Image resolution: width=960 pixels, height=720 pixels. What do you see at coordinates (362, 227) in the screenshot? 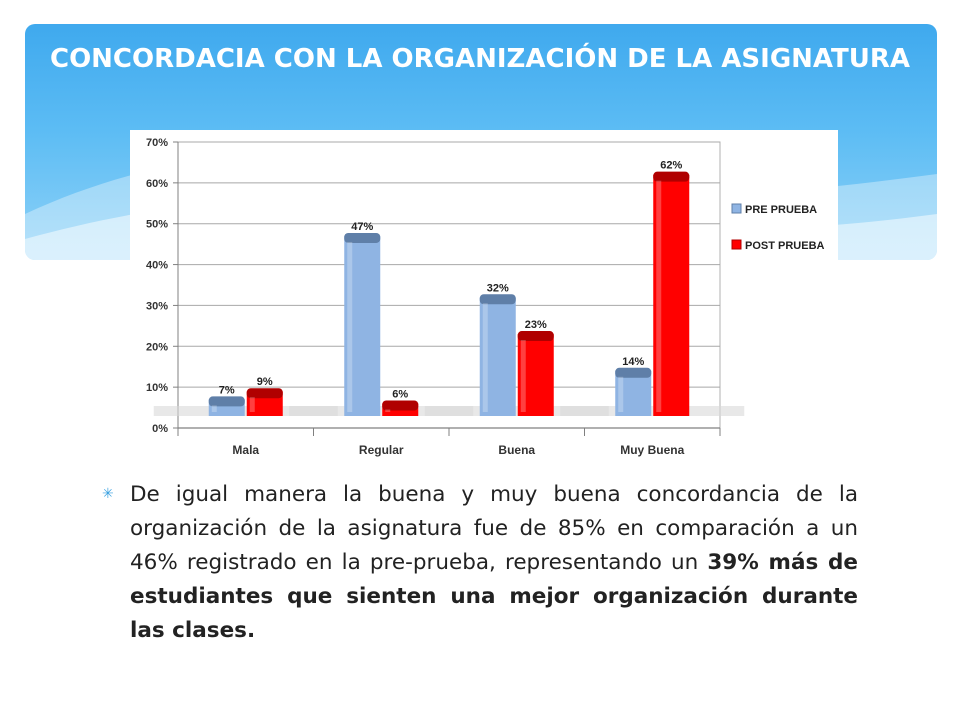
I see `data-label: 47%` at bounding box center [362, 227].